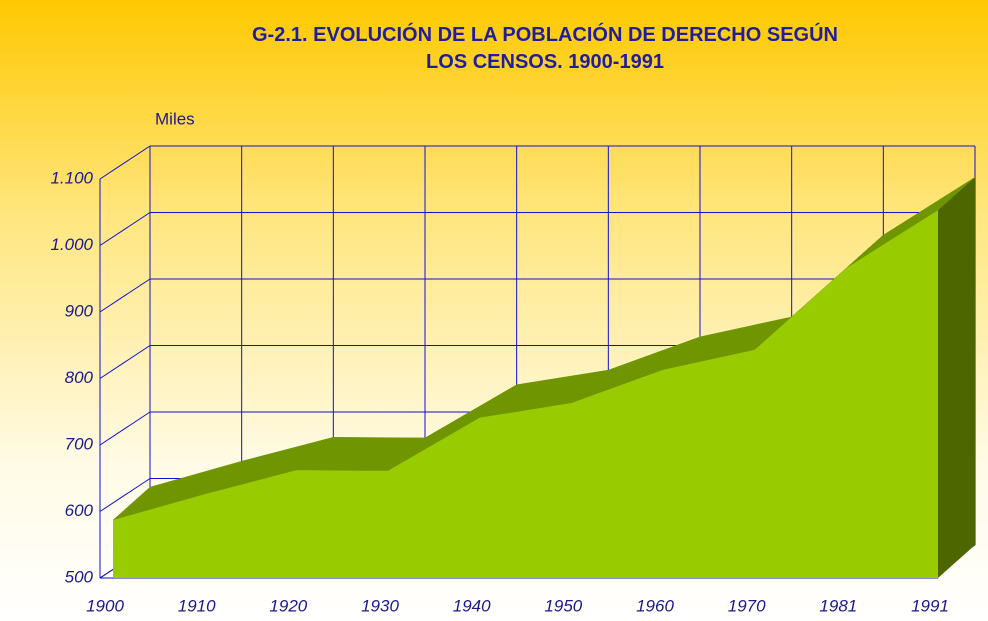 The image size is (988, 621). What do you see at coordinates (380, 605) in the screenshot?
I see `x-tick-label: 1930` at bounding box center [380, 605].